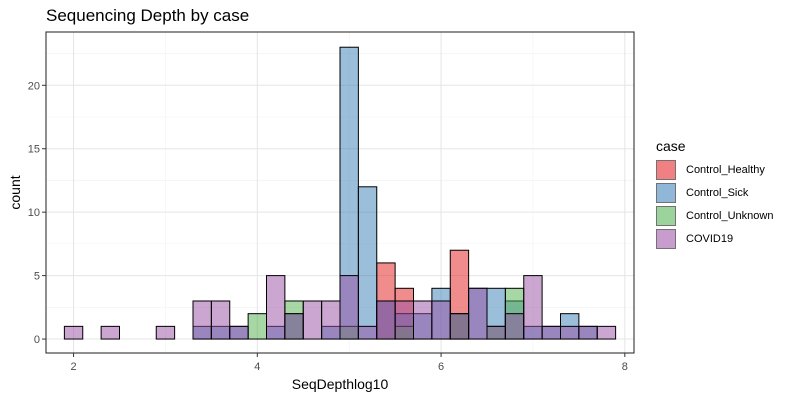 The height and width of the screenshot is (400, 800). I want to click on chart-title: Sequencing Depth by case, so click(148, 15).